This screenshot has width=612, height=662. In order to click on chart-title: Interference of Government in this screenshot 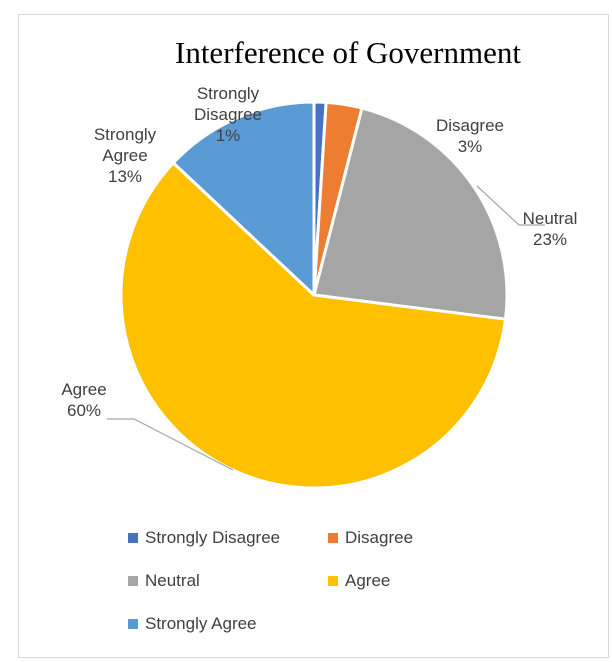, I will do `click(348, 52)`.